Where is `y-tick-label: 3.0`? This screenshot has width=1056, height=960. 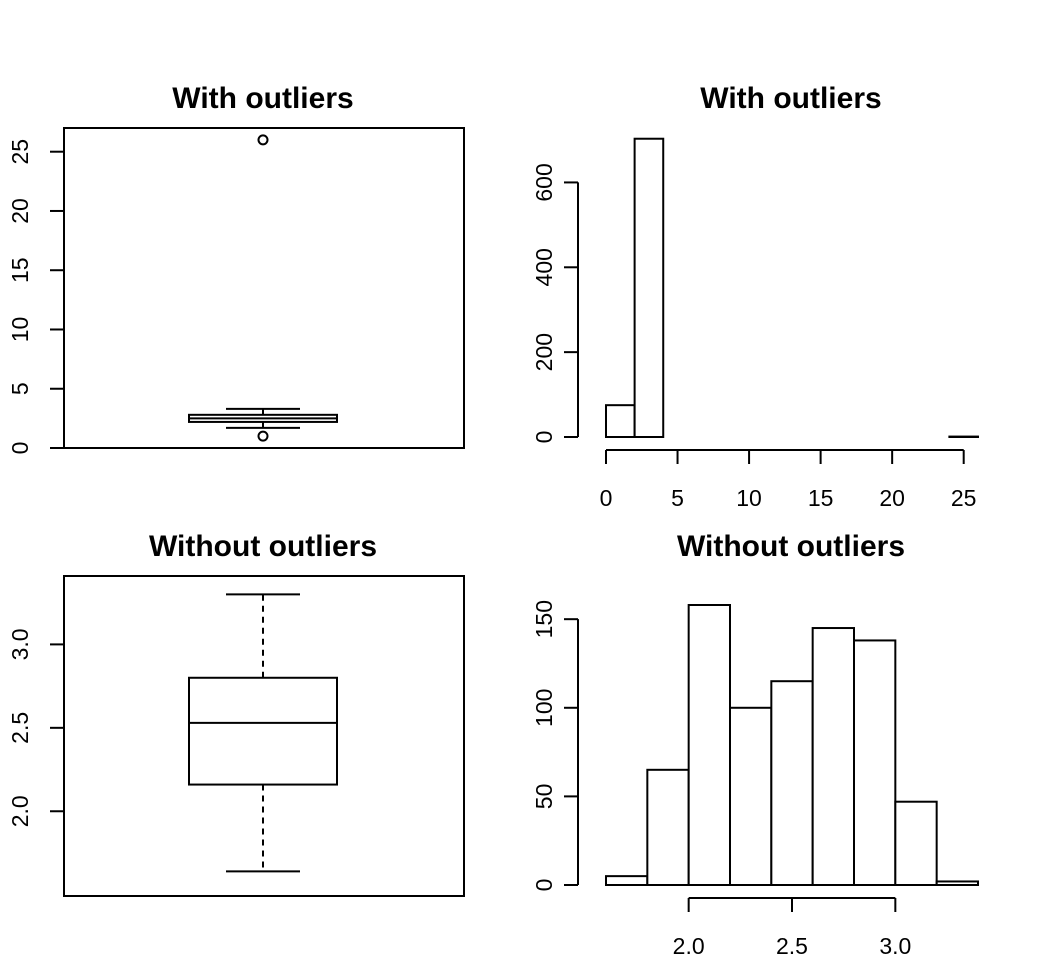 y-tick-label: 3.0 is located at coordinates (20, 644).